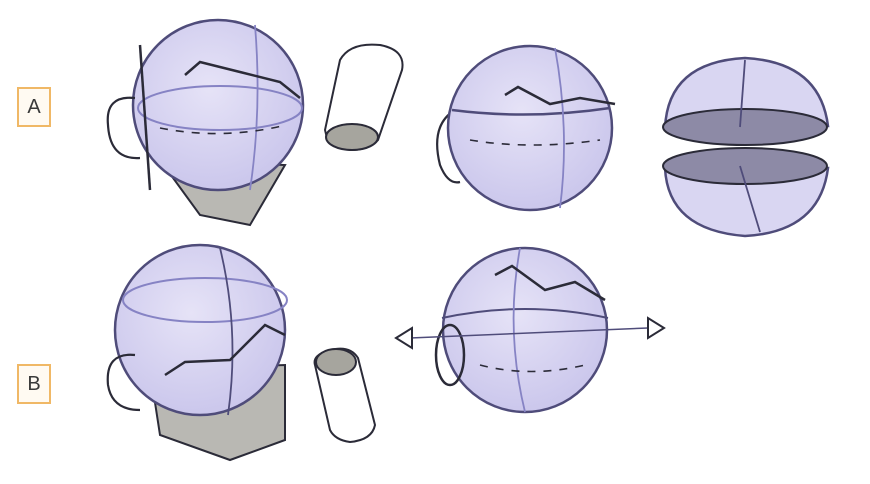 Image resolution: width=870 pixels, height=484 pixels. I want to click on bottom-meridian, so click(750, 199).